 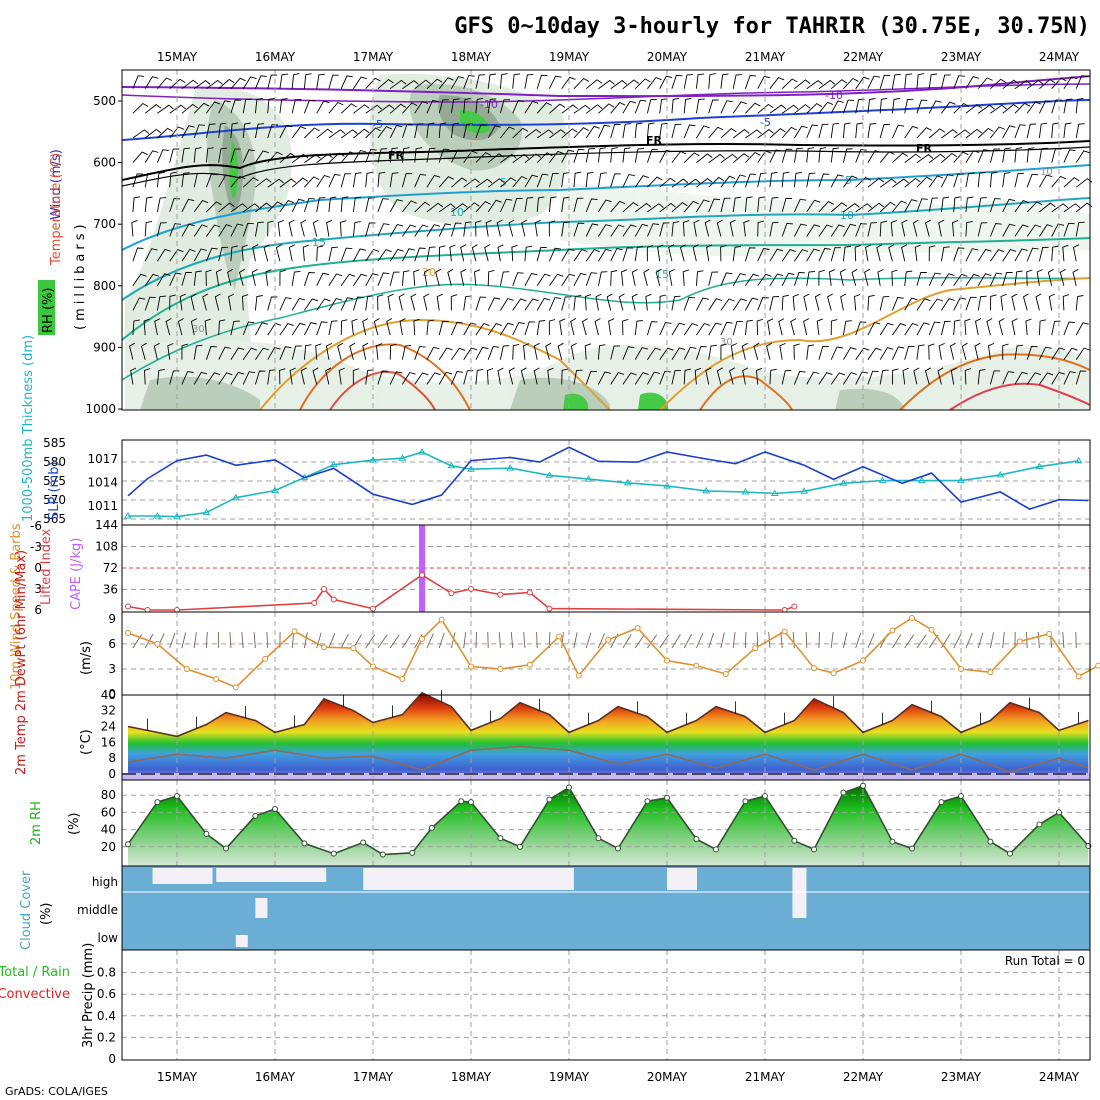 I want to click on rh-2m-label: 2m RH, so click(x=36, y=823).